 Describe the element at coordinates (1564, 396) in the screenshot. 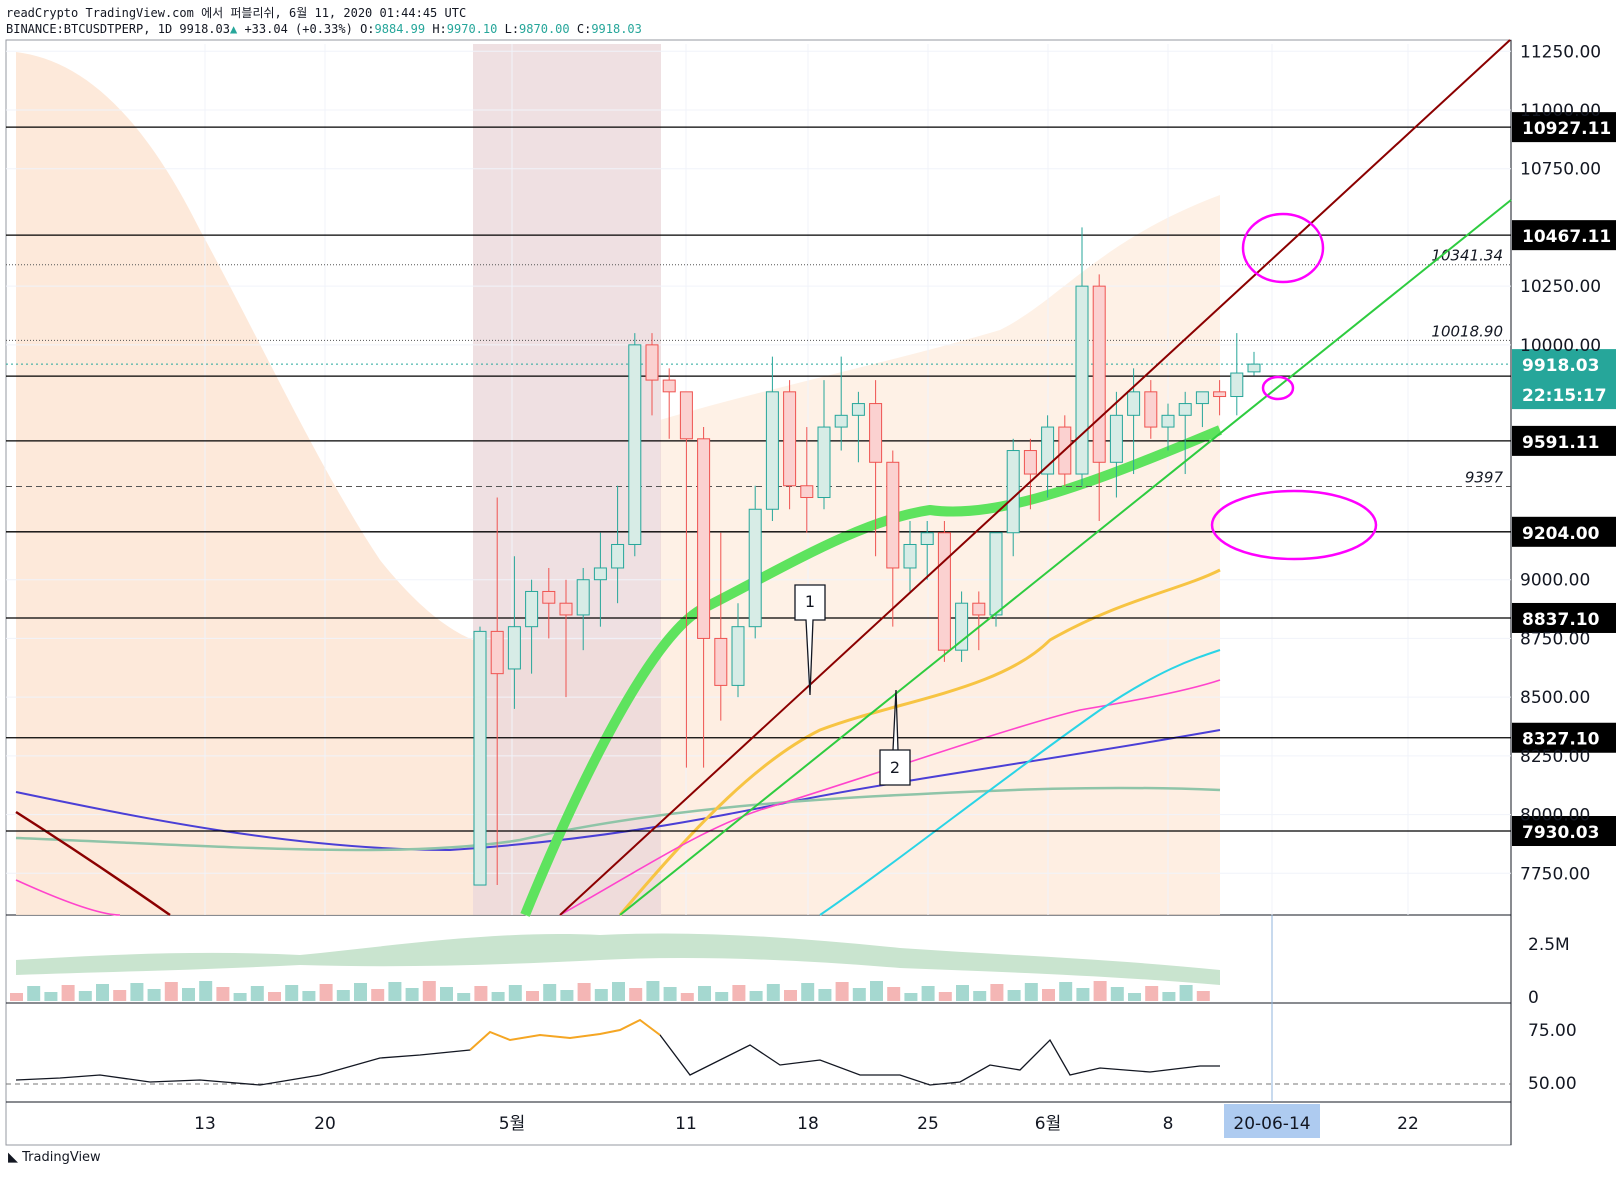

I see `countdown-label: 22:15:17` at that location.